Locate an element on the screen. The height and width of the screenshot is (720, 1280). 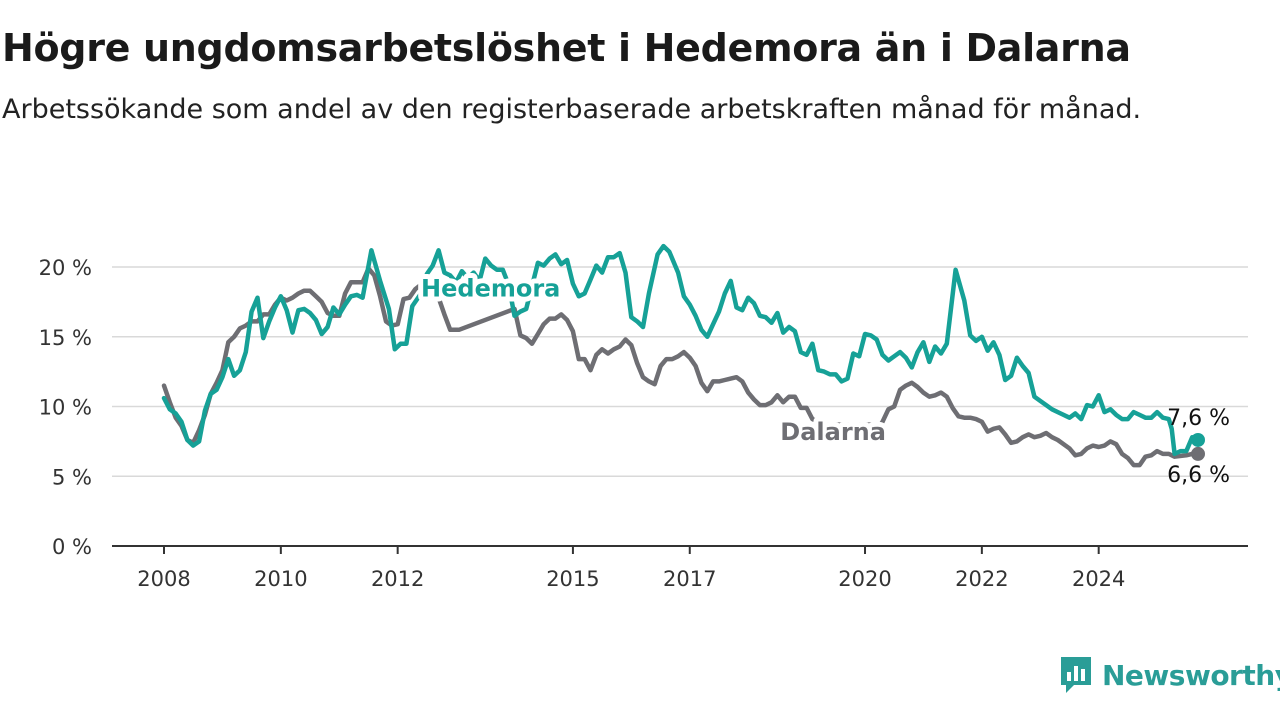
series-label-hedemora-halo: Hedemora is located at coordinates (490, 288).